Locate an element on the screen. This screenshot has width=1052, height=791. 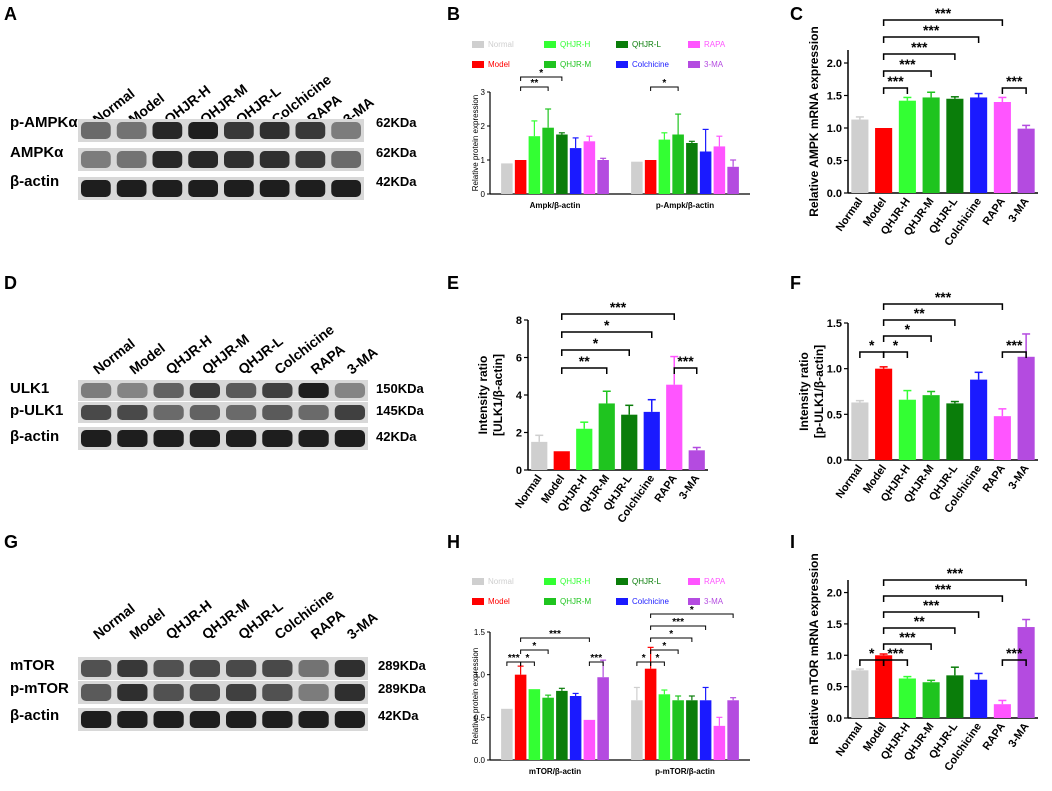
group-label: p-Ampk/β-actin is located at coordinates (685, 205).